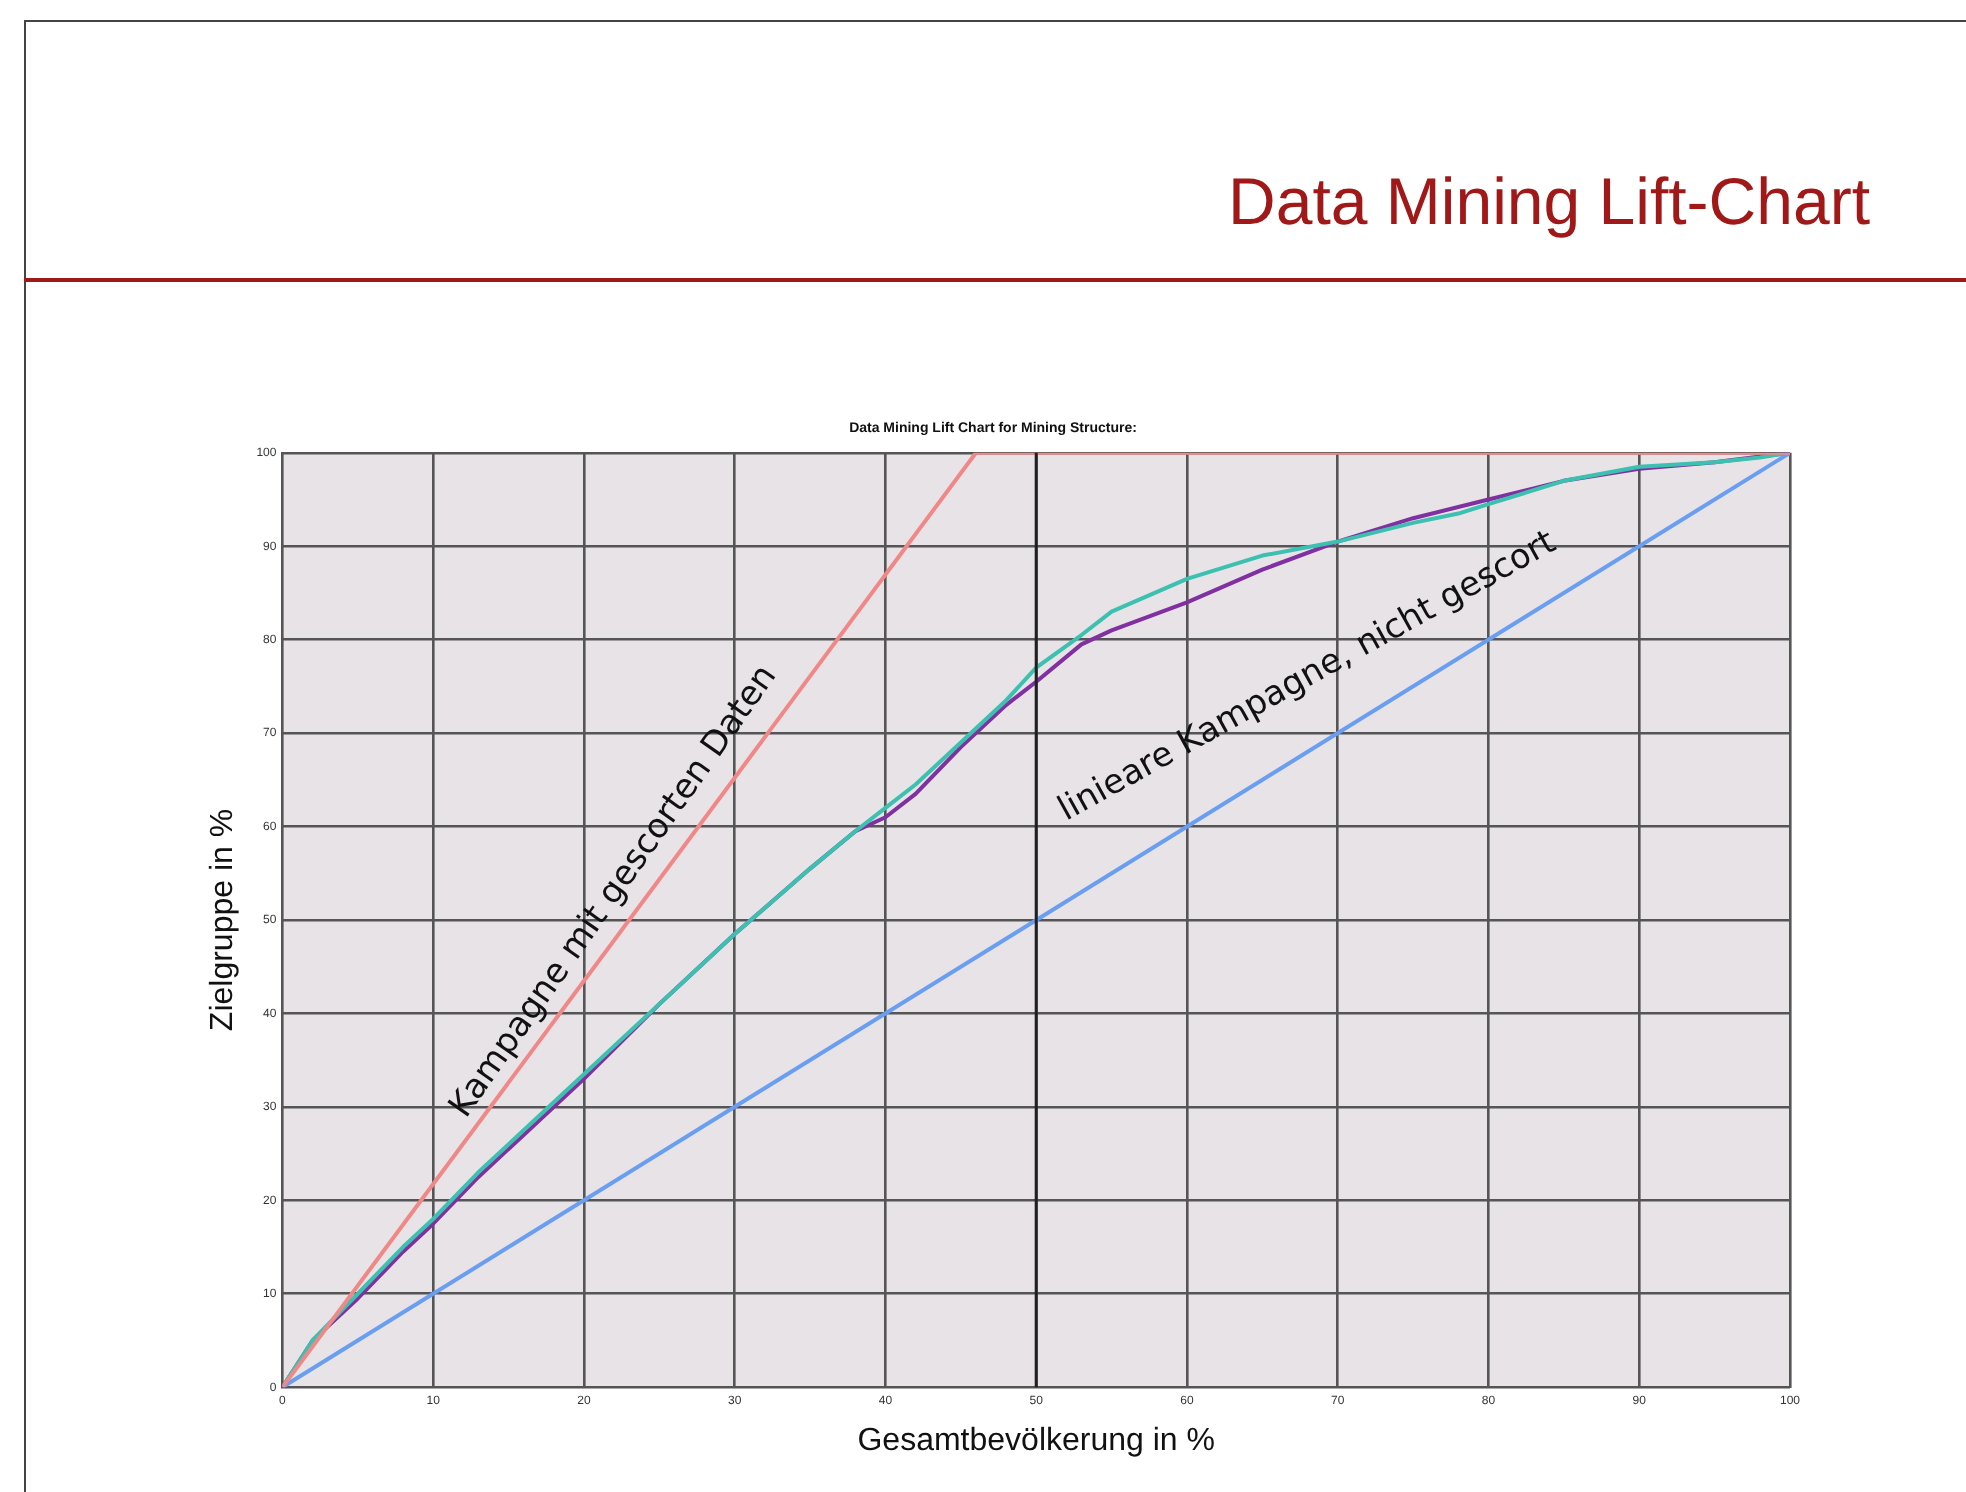 The image size is (1966, 1492). What do you see at coordinates (1549, 202) in the screenshot?
I see `chart-title: Data Mining Lift-Chart` at bounding box center [1549, 202].